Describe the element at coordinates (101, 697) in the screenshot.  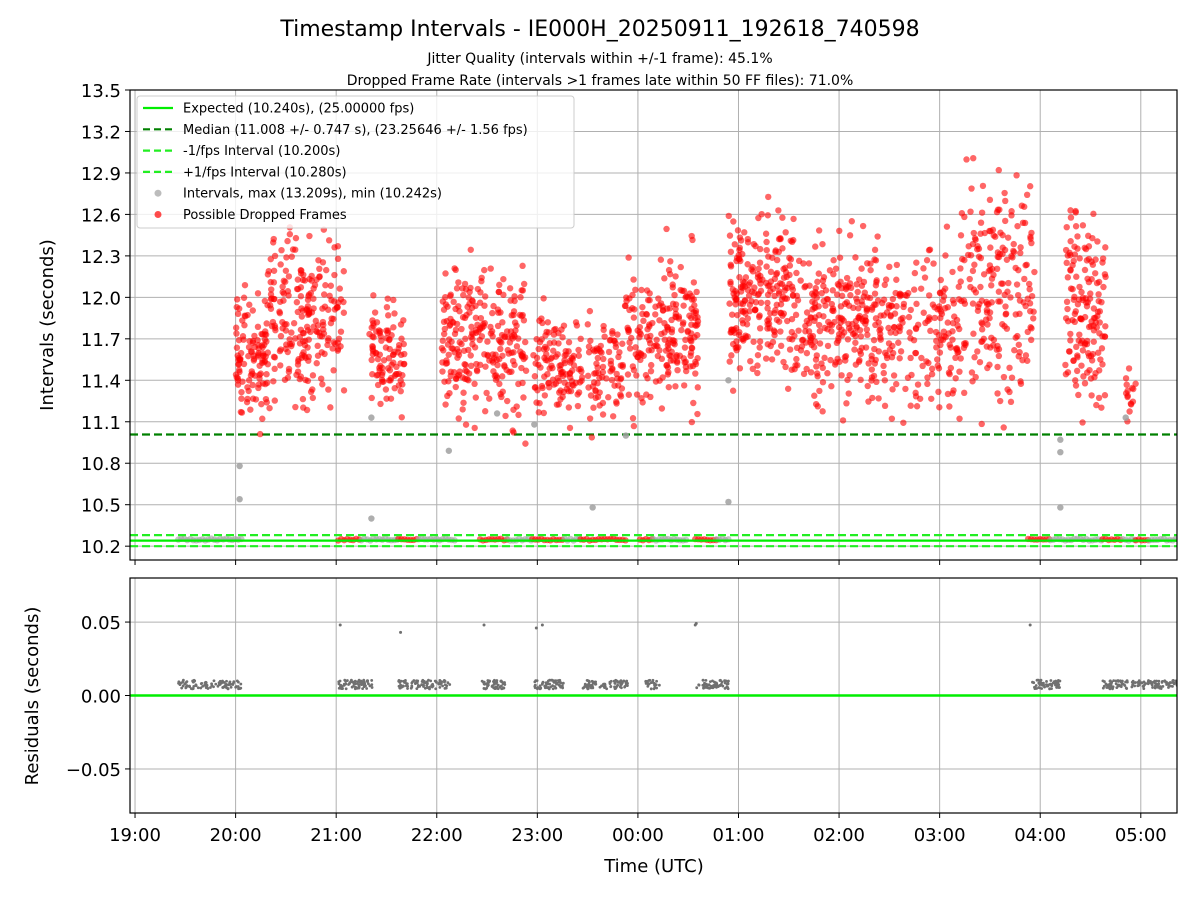
I see `residuals-y-tick-label: 0.00` at that location.